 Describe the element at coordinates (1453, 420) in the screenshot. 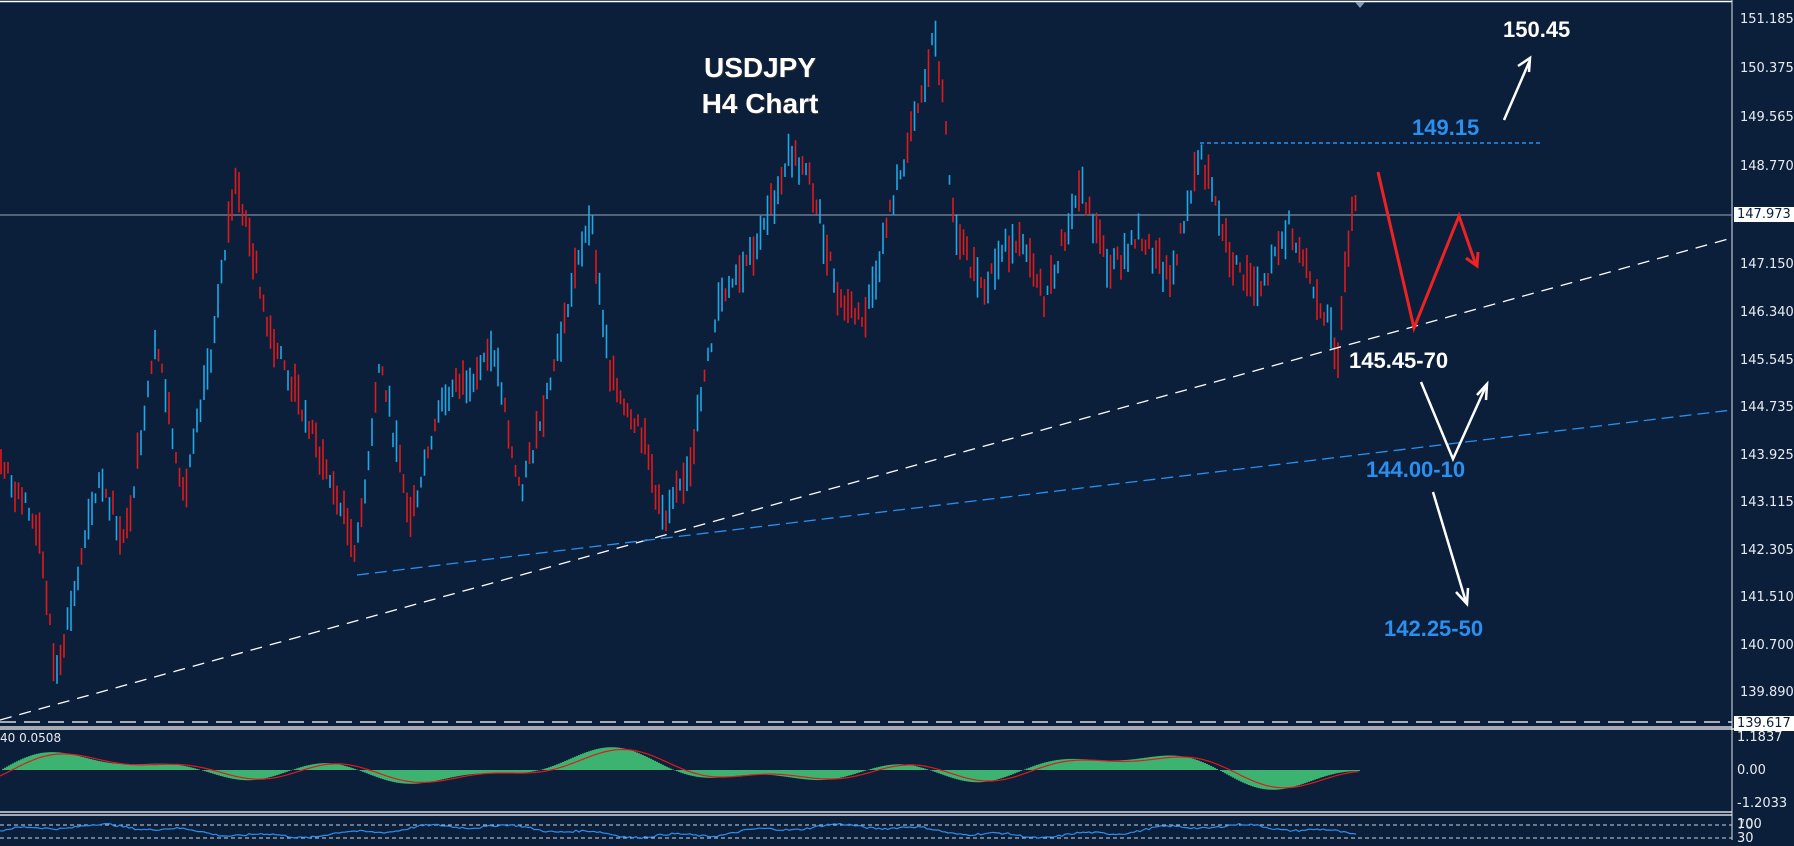

I see `white-bounce-arrow` at that location.